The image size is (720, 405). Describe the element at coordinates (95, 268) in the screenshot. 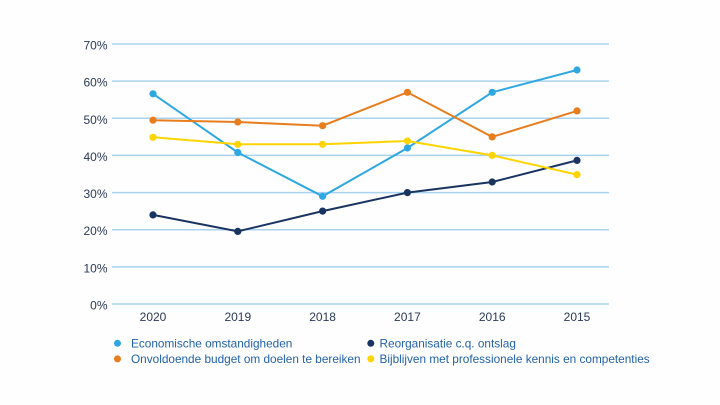

I see `svg-text: 10%` at that location.